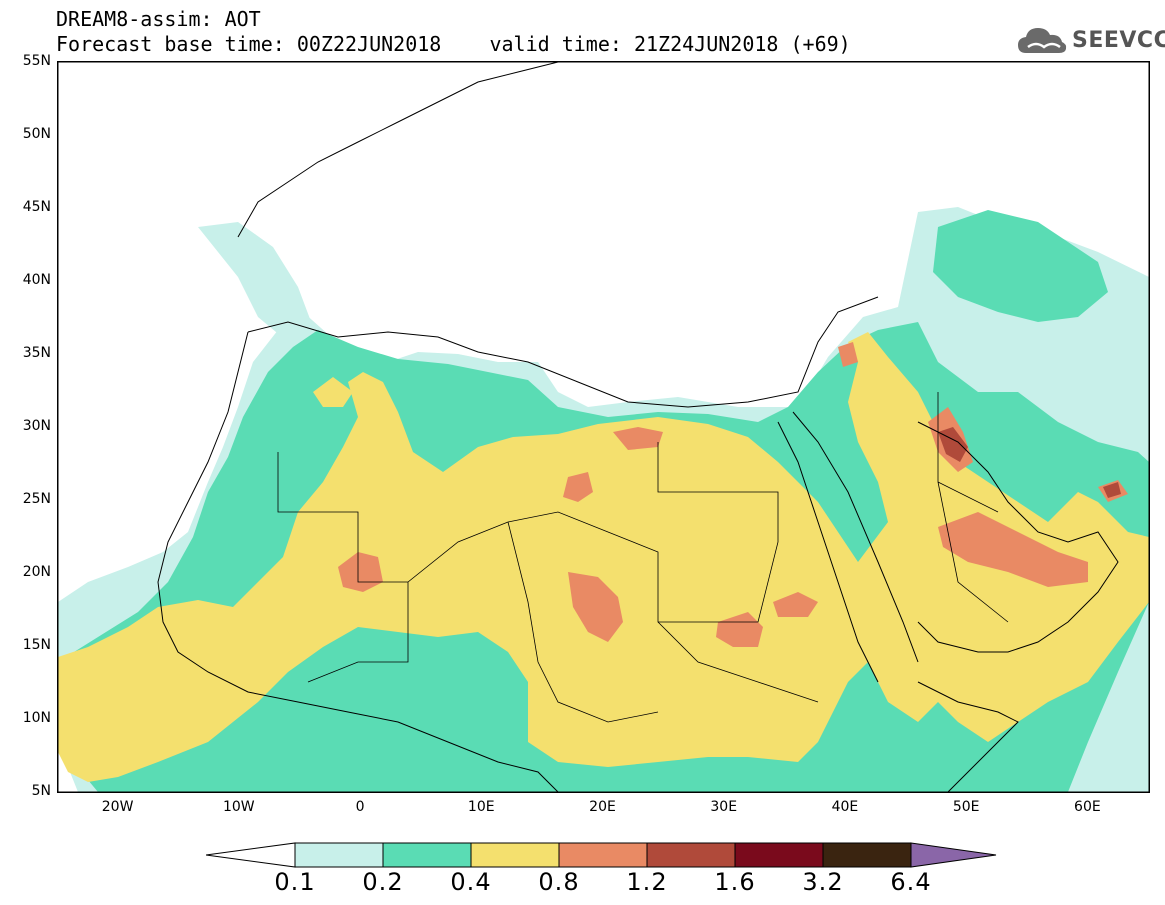 This screenshot has height=905, width=1165. What do you see at coordinates (360, 807) in the screenshot?
I see `lon-tick-label: 0` at bounding box center [360, 807].